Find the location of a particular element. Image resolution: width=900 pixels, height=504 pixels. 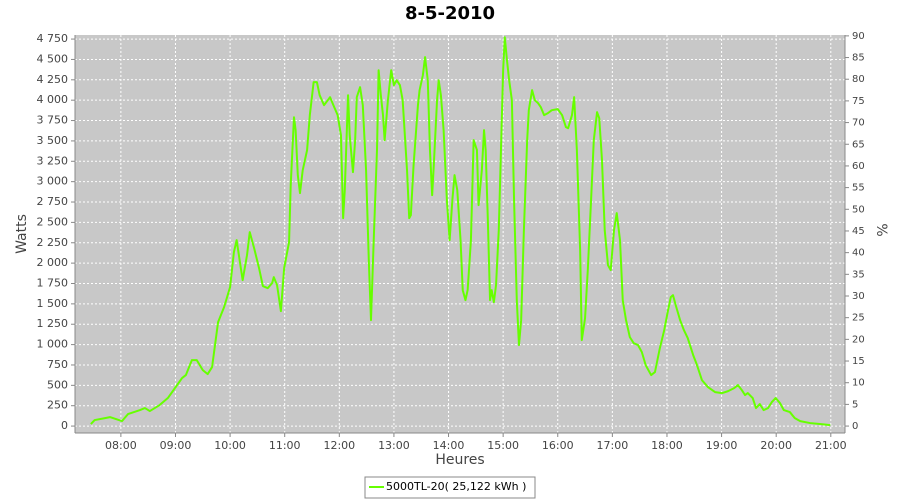

y2-tick-label: 10 is located at coordinates (858, 383).